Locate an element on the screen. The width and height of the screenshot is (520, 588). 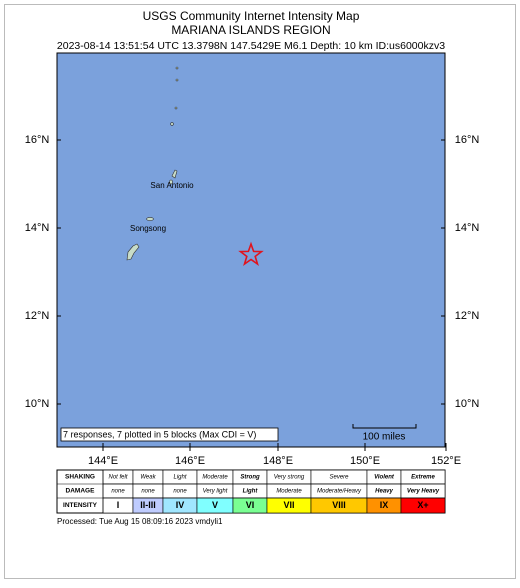
lon-label: 152°E is located at coordinates (446, 461).